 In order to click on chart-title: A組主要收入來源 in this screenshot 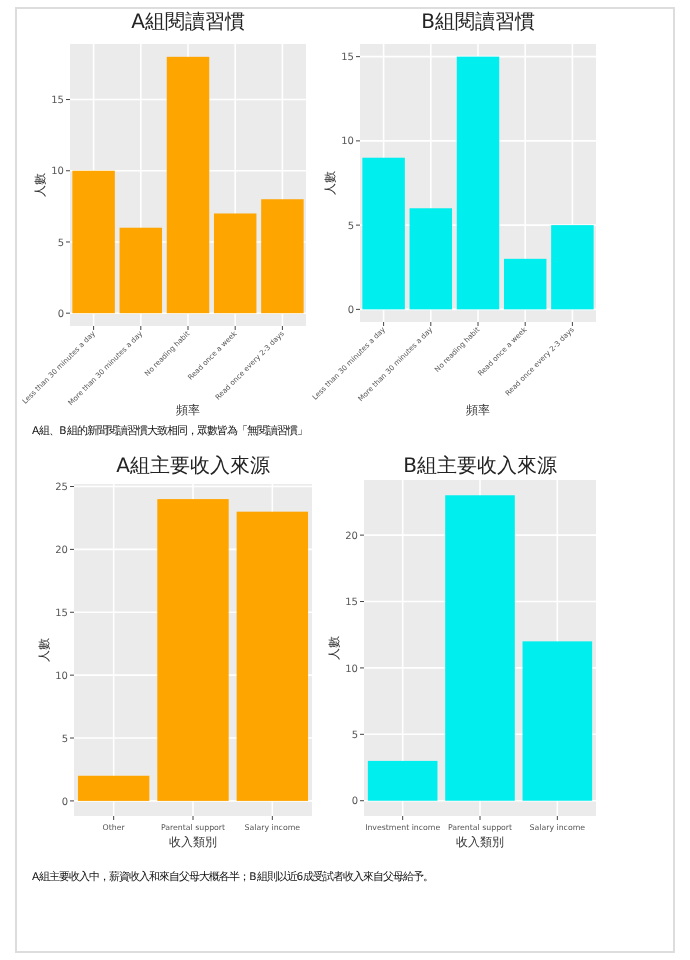, I will do `click(193, 466)`.